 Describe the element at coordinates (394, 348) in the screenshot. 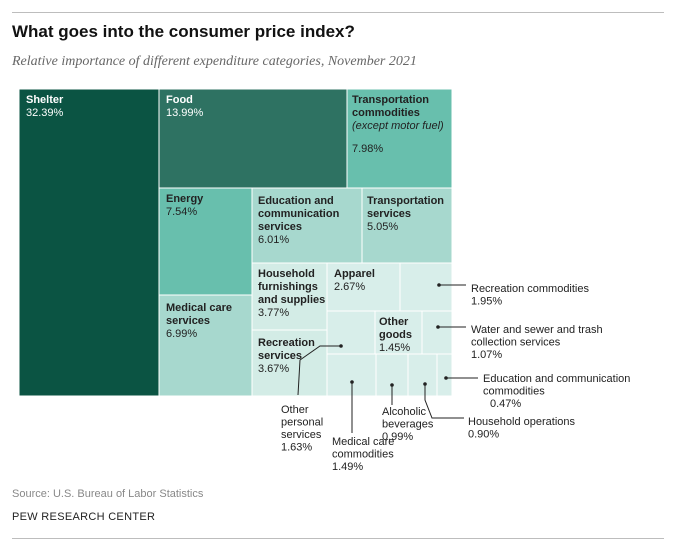

I see `tile-value-other-goods: 1.45%` at that location.